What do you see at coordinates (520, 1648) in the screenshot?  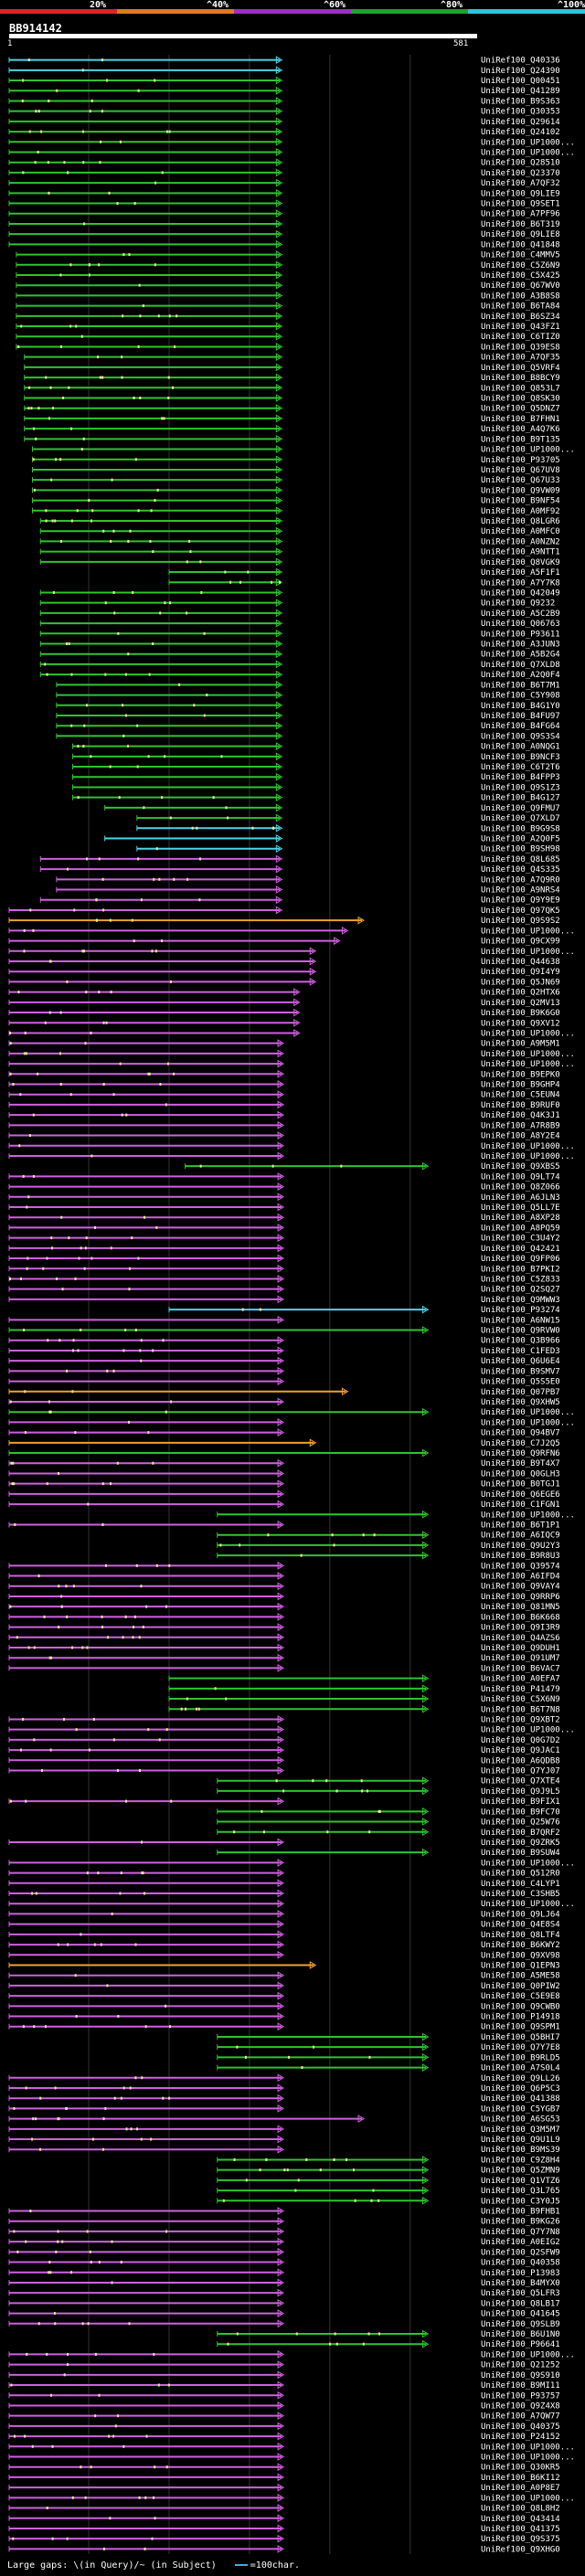 I see `hit-label: UniRef100_Q9DUH1` at bounding box center [520, 1648].